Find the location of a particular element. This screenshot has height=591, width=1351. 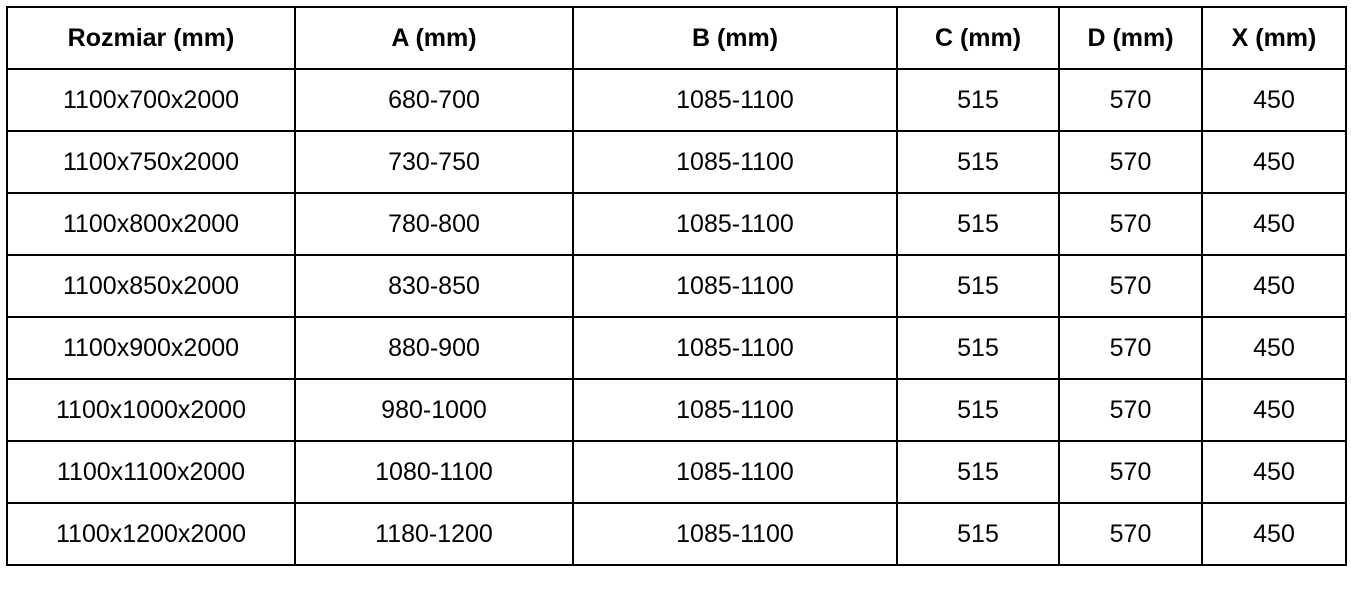

table-cell: 1100x800x2000 is located at coordinates (151, 224).